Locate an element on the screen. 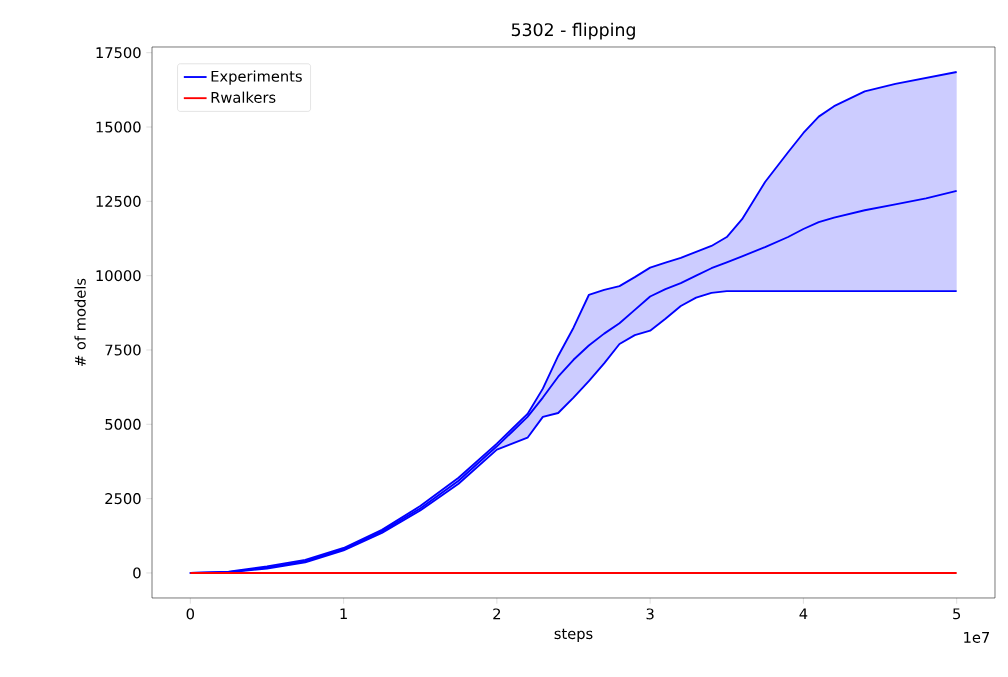  y-tick-label: 12500 is located at coordinates (118, 201).